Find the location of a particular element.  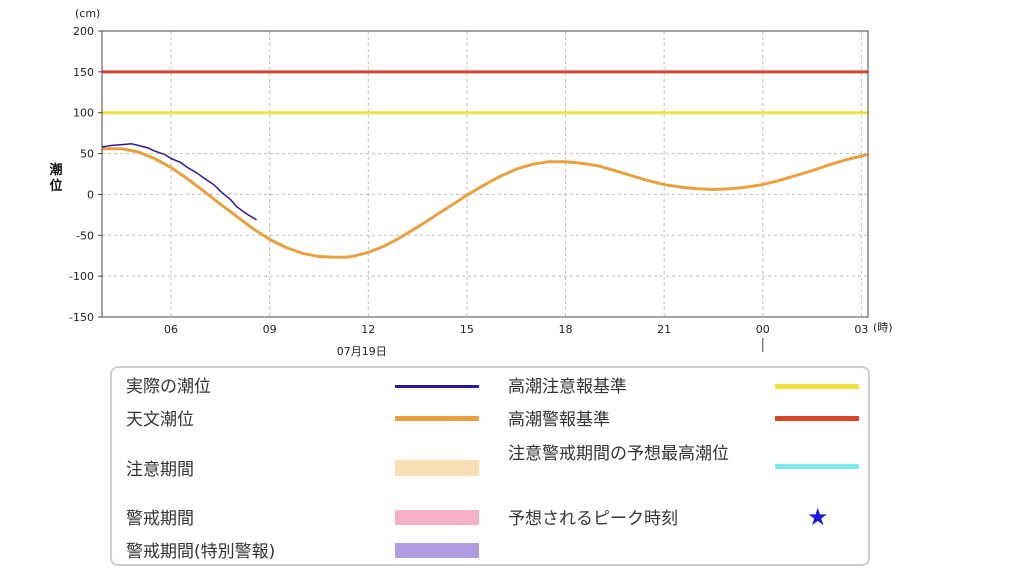

legend-label-warning-period: 警戒期間 is located at coordinates (160, 519).